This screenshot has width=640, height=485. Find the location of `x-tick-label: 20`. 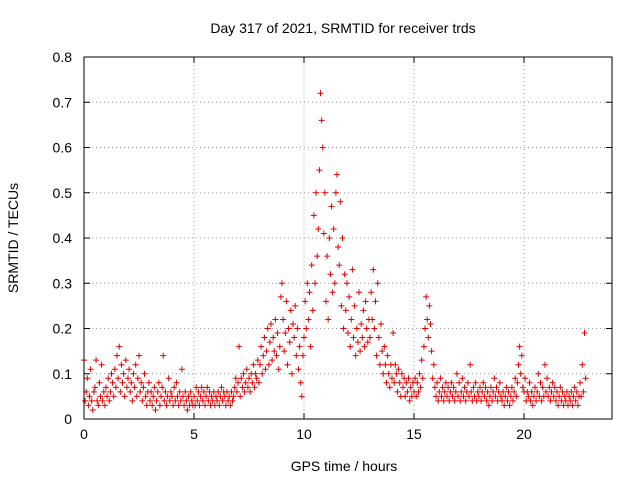

x-tick-label: 20 is located at coordinates (524, 434).